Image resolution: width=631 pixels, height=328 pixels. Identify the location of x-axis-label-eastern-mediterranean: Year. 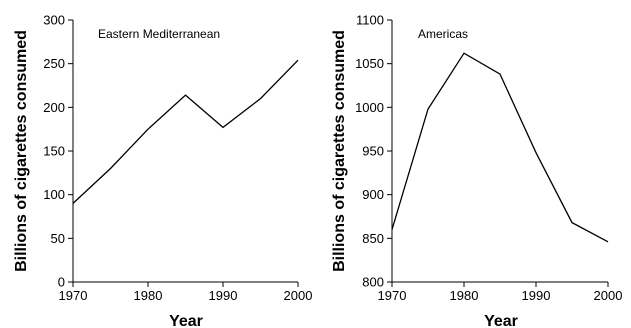
(186, 320).